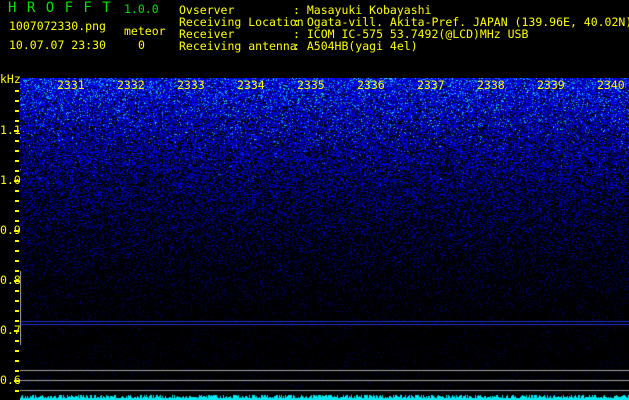 The height and width of the screenshot is (400, 629). I want to click on meteor-count: 0, so click(141, 45).